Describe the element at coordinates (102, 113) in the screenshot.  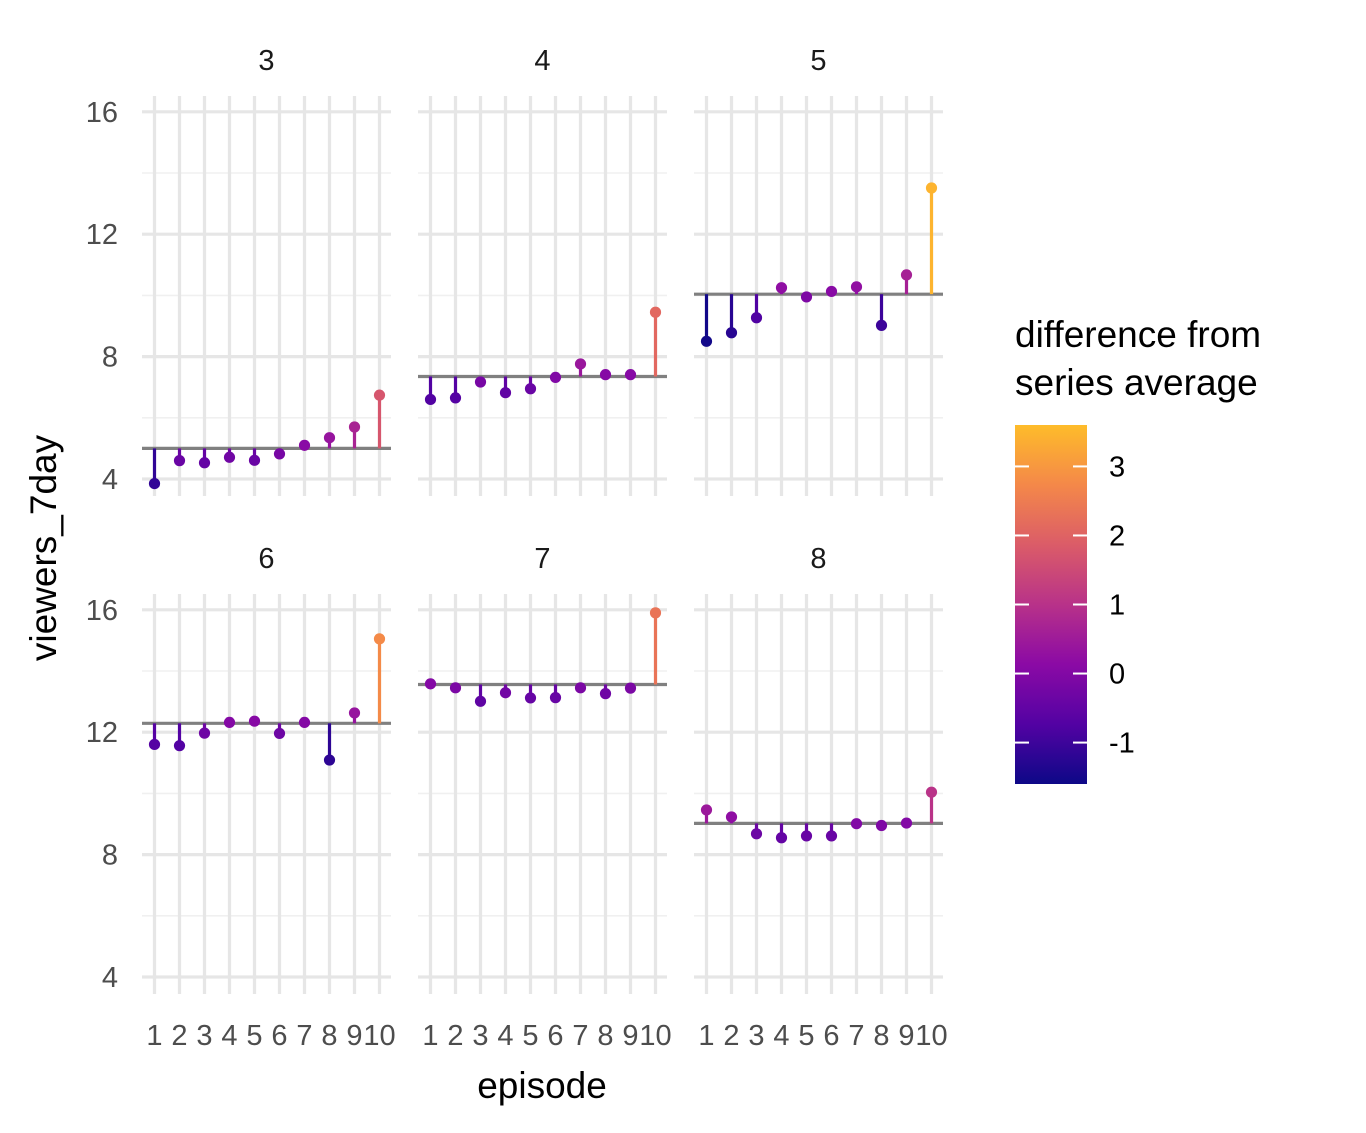
I see `y-tick-label: 16` at that location.